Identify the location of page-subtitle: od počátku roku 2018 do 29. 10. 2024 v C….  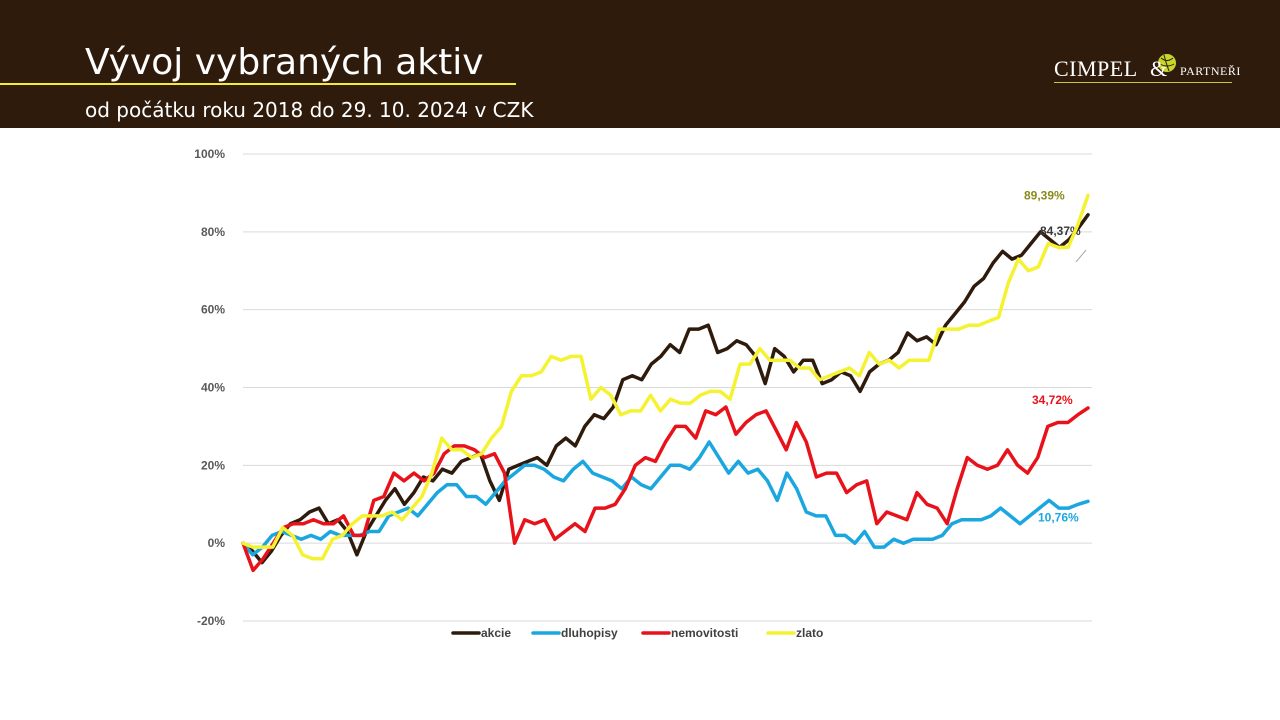
(309, 110).